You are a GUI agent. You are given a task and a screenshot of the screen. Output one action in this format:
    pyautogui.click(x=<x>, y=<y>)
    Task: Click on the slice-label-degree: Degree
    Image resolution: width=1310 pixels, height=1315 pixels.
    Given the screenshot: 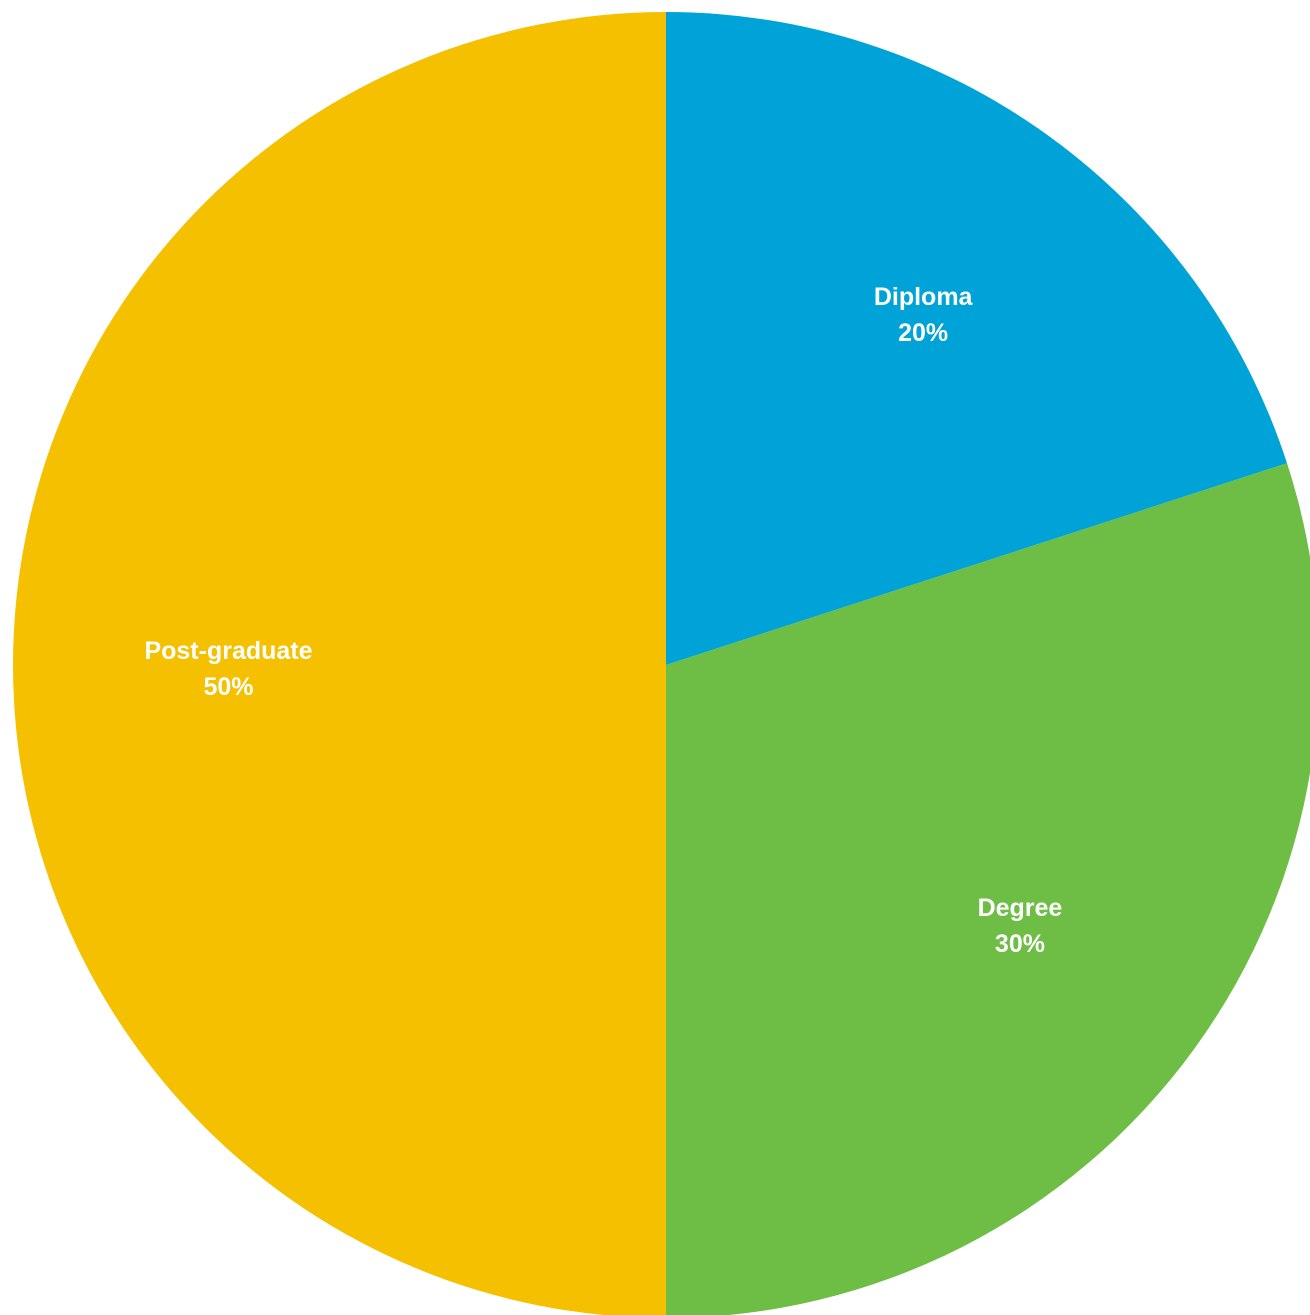 What is the action you would take?
    pyautogui.click(x=1020, y=908)
    